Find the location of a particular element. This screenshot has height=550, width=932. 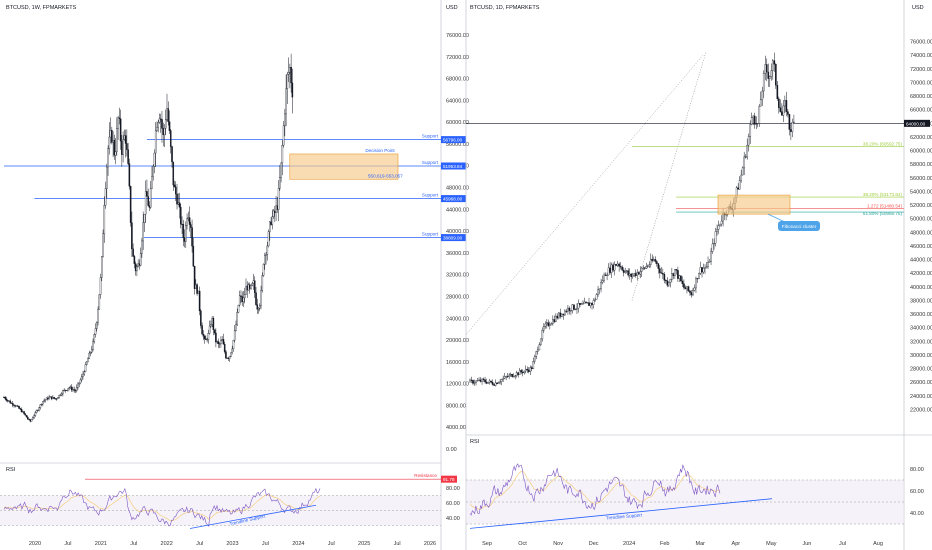

right-y-tick-5: 66000.00 is located at coordinates (921, 111).